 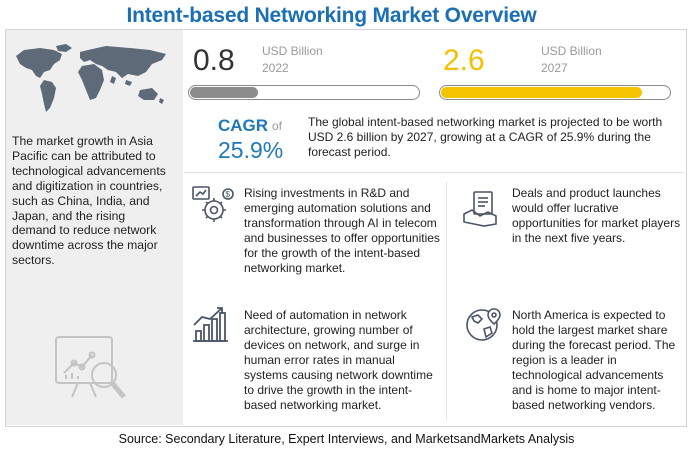 I want to click on cagr-label: CAGR, so click(x=243, y=125).